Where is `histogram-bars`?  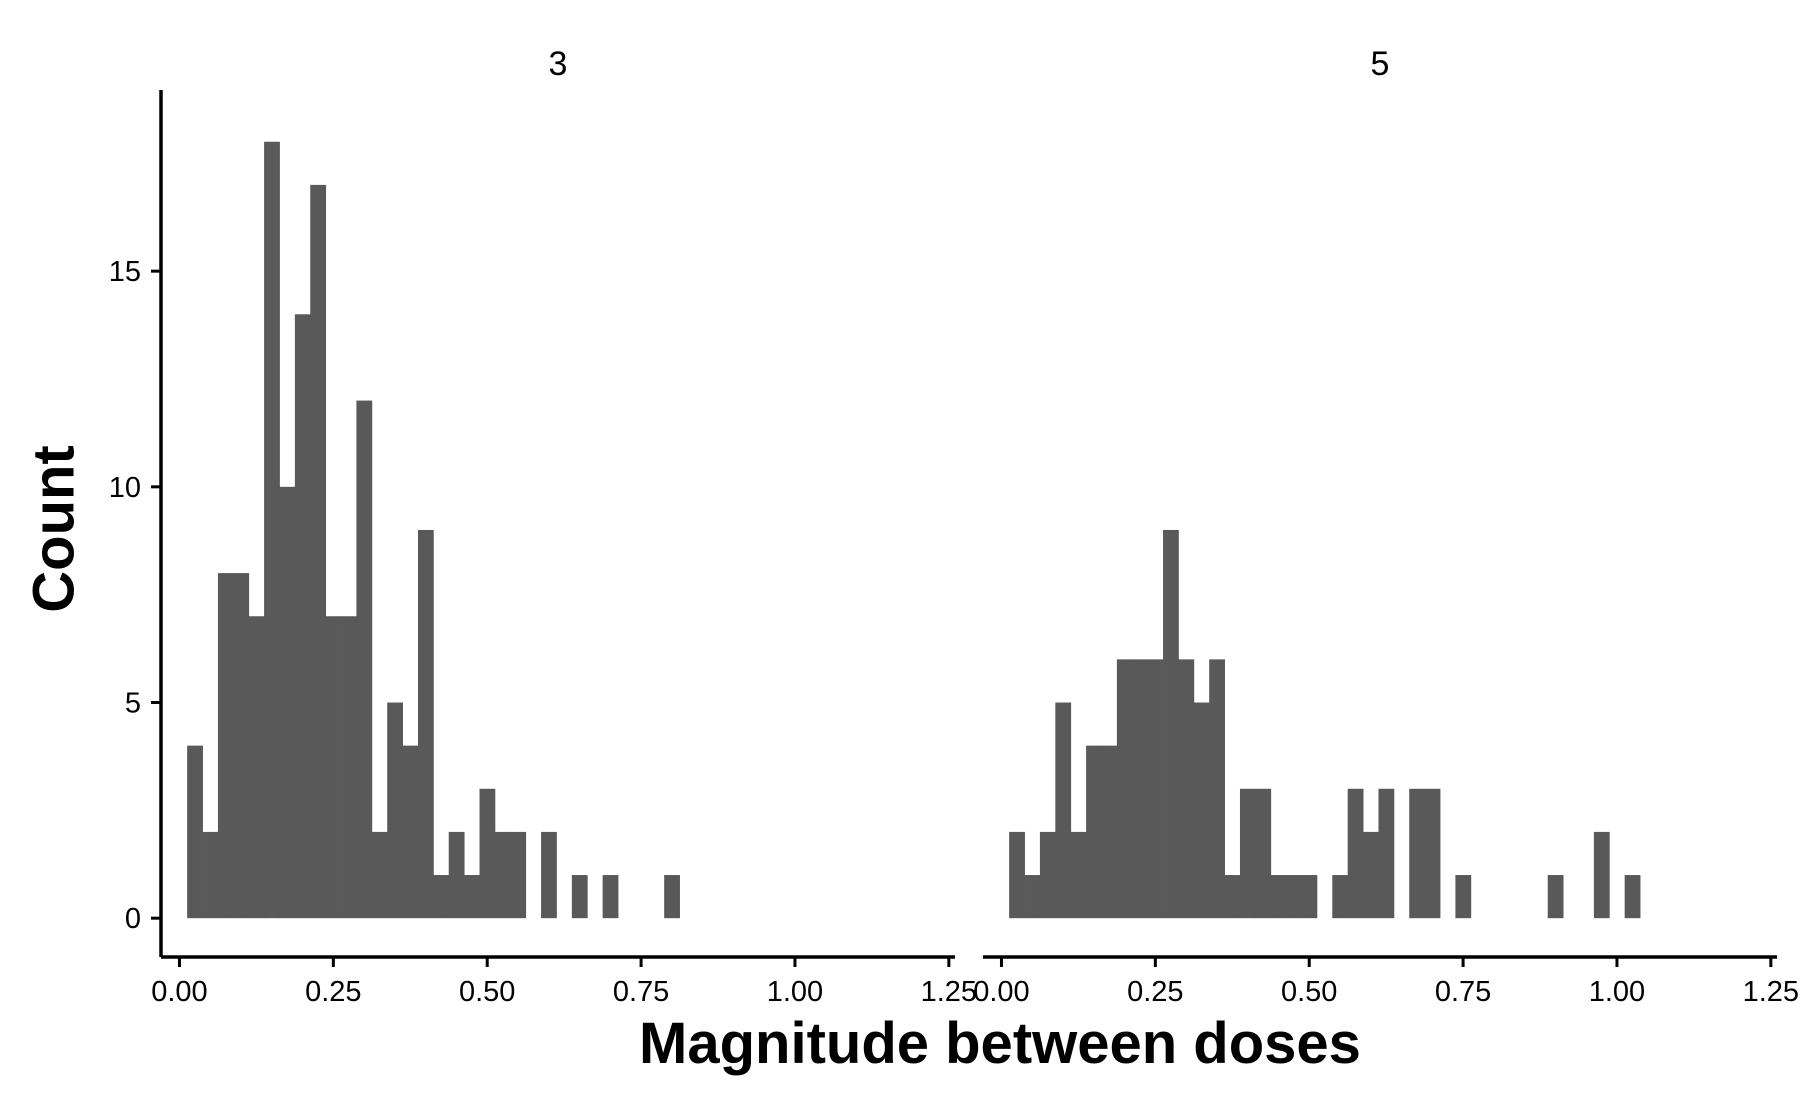 histogram-bars is located at coordinates (1325, 724).